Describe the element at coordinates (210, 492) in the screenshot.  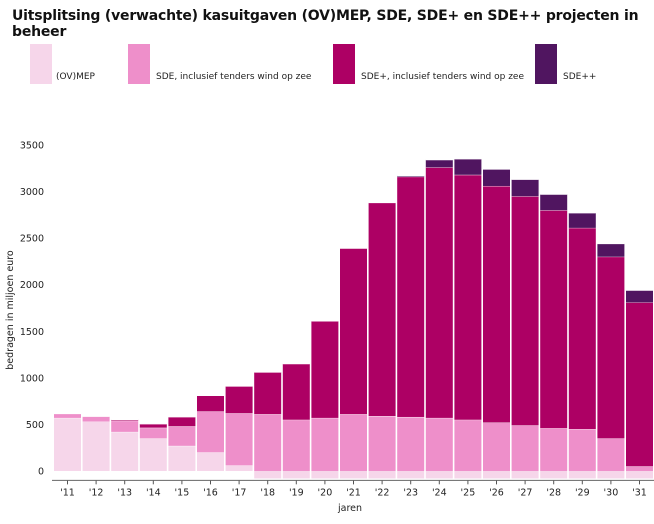
I see `x-tick-label: '16` at that location.